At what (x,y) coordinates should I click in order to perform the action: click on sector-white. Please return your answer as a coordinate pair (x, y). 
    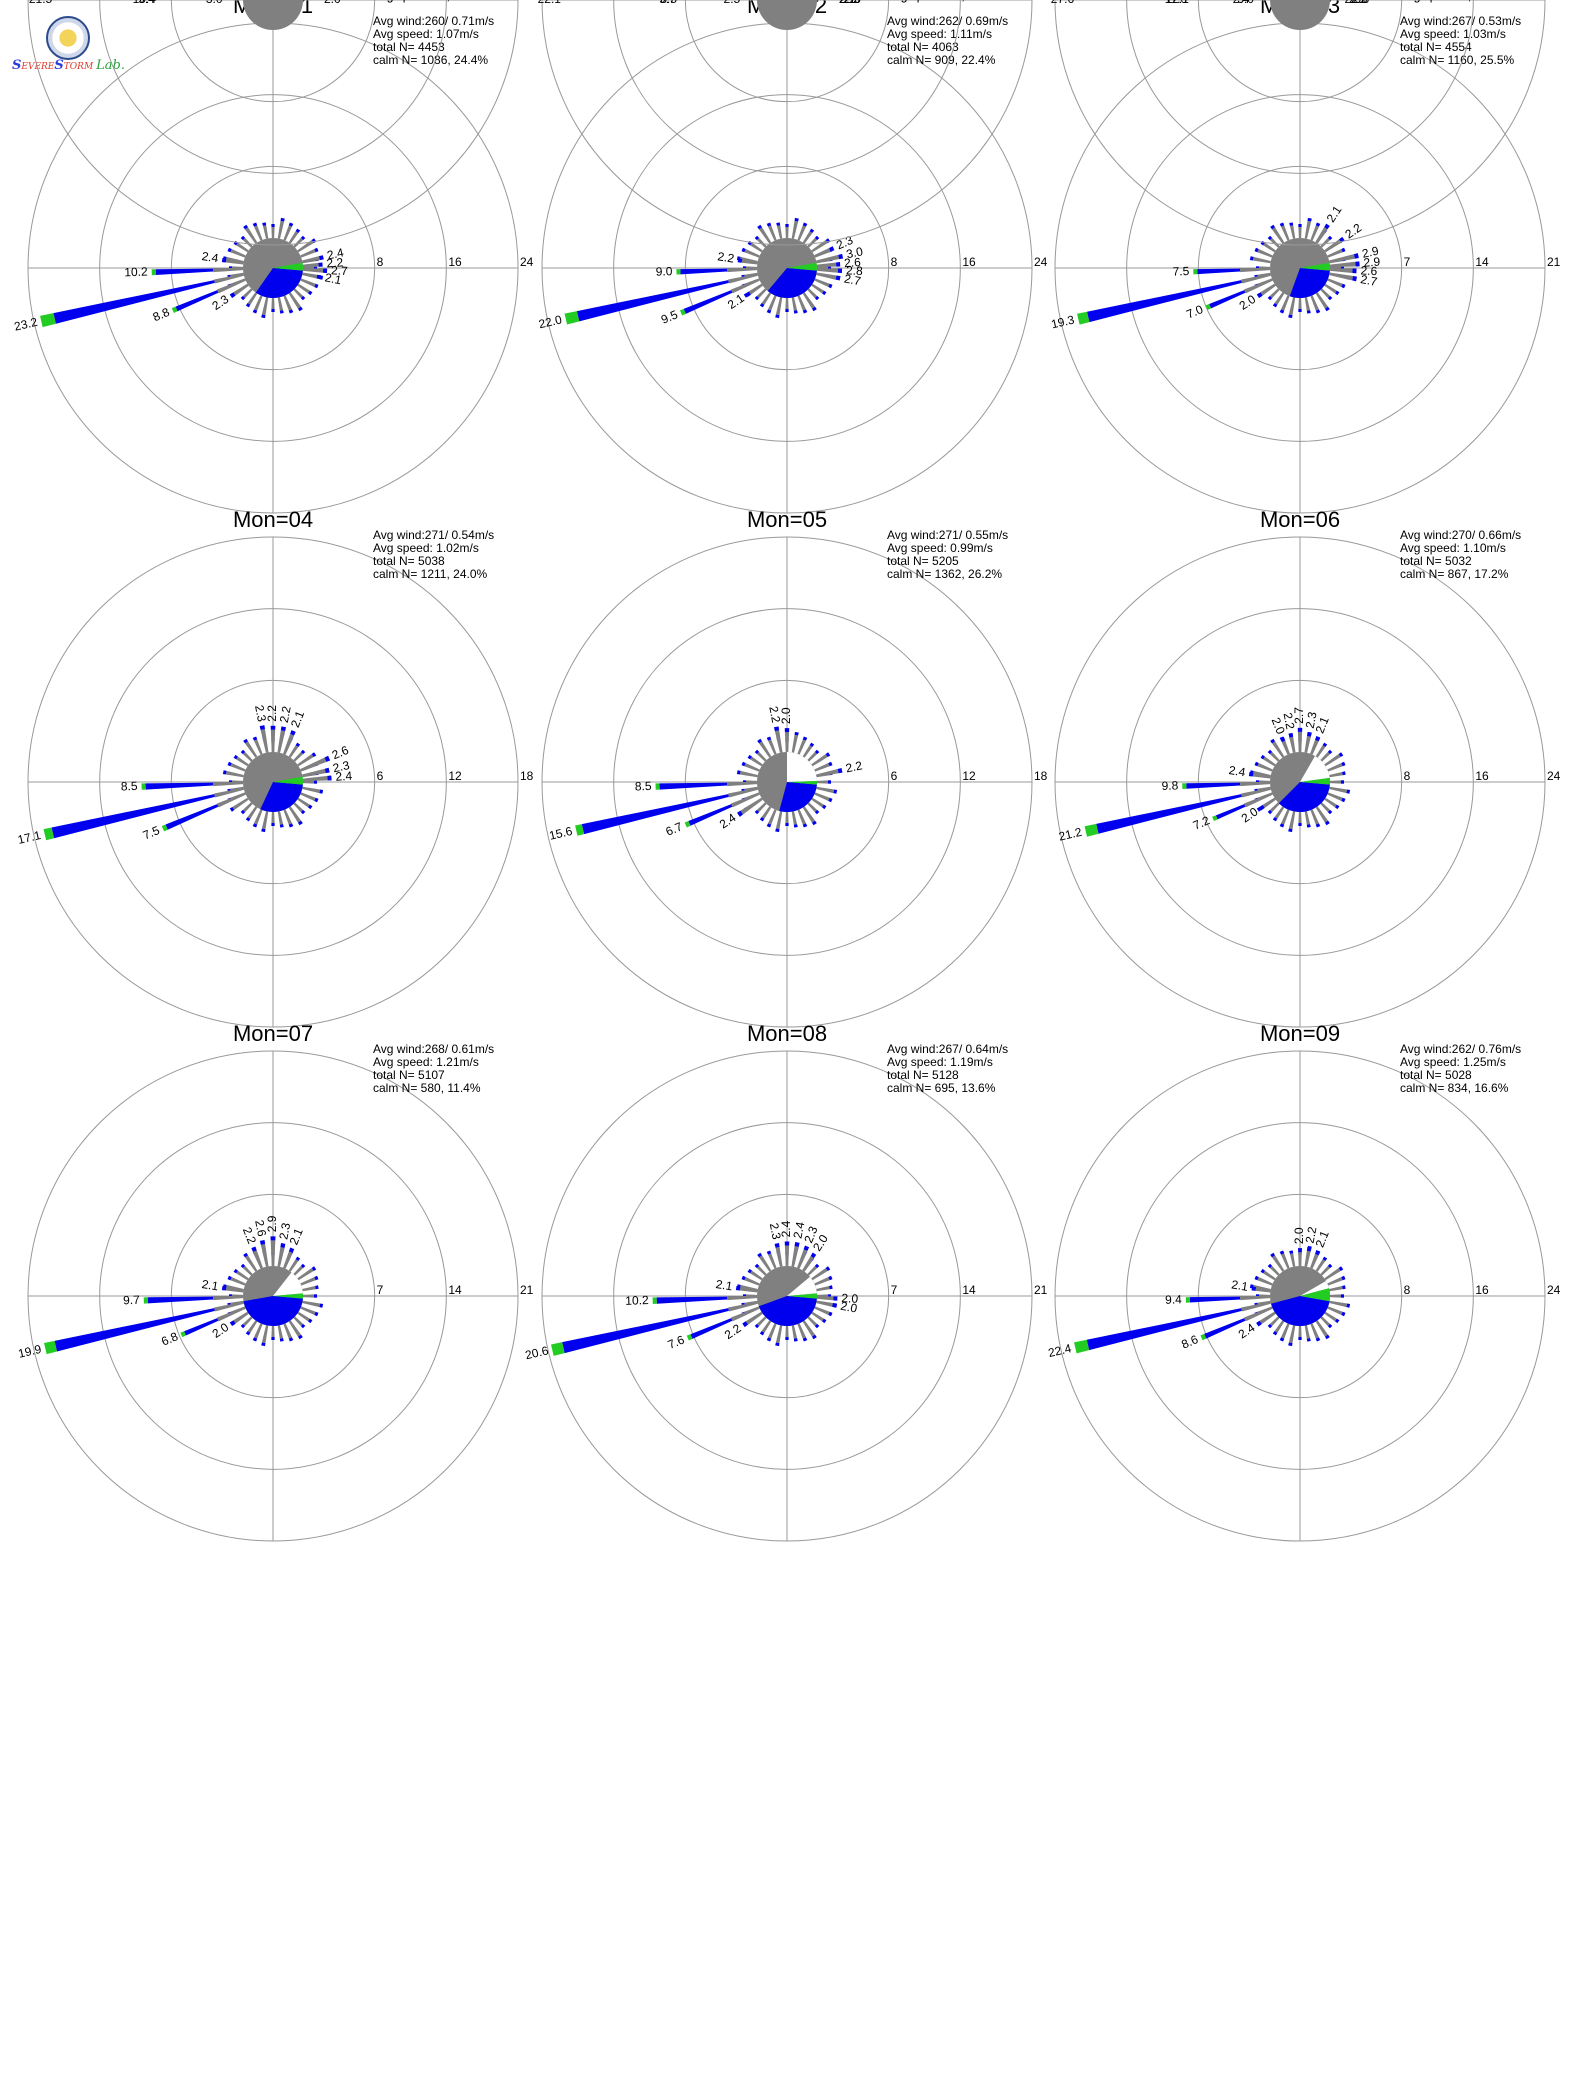
    Looking at the image, I should click on (802, 767).